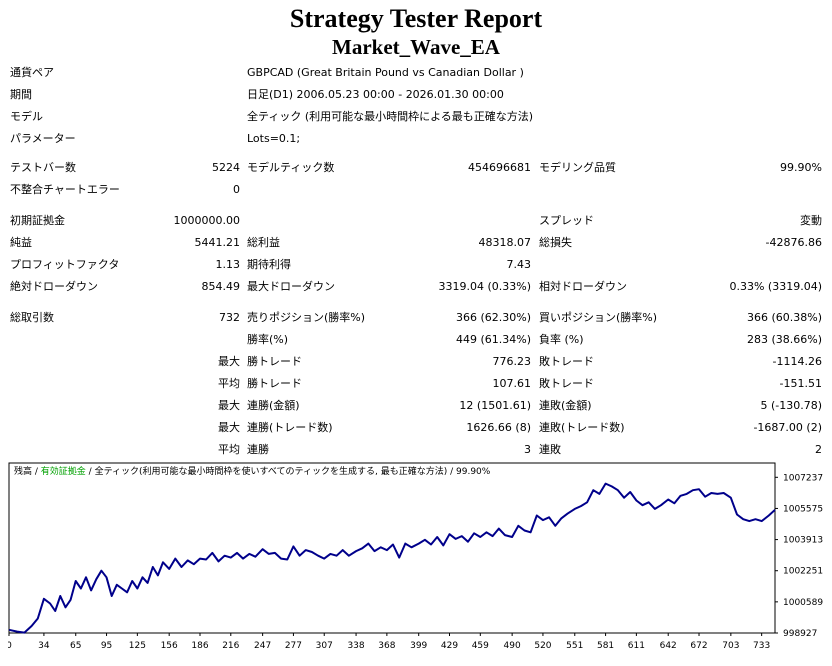  I want to click on bars-label: テストバー数, so click(43, 168).